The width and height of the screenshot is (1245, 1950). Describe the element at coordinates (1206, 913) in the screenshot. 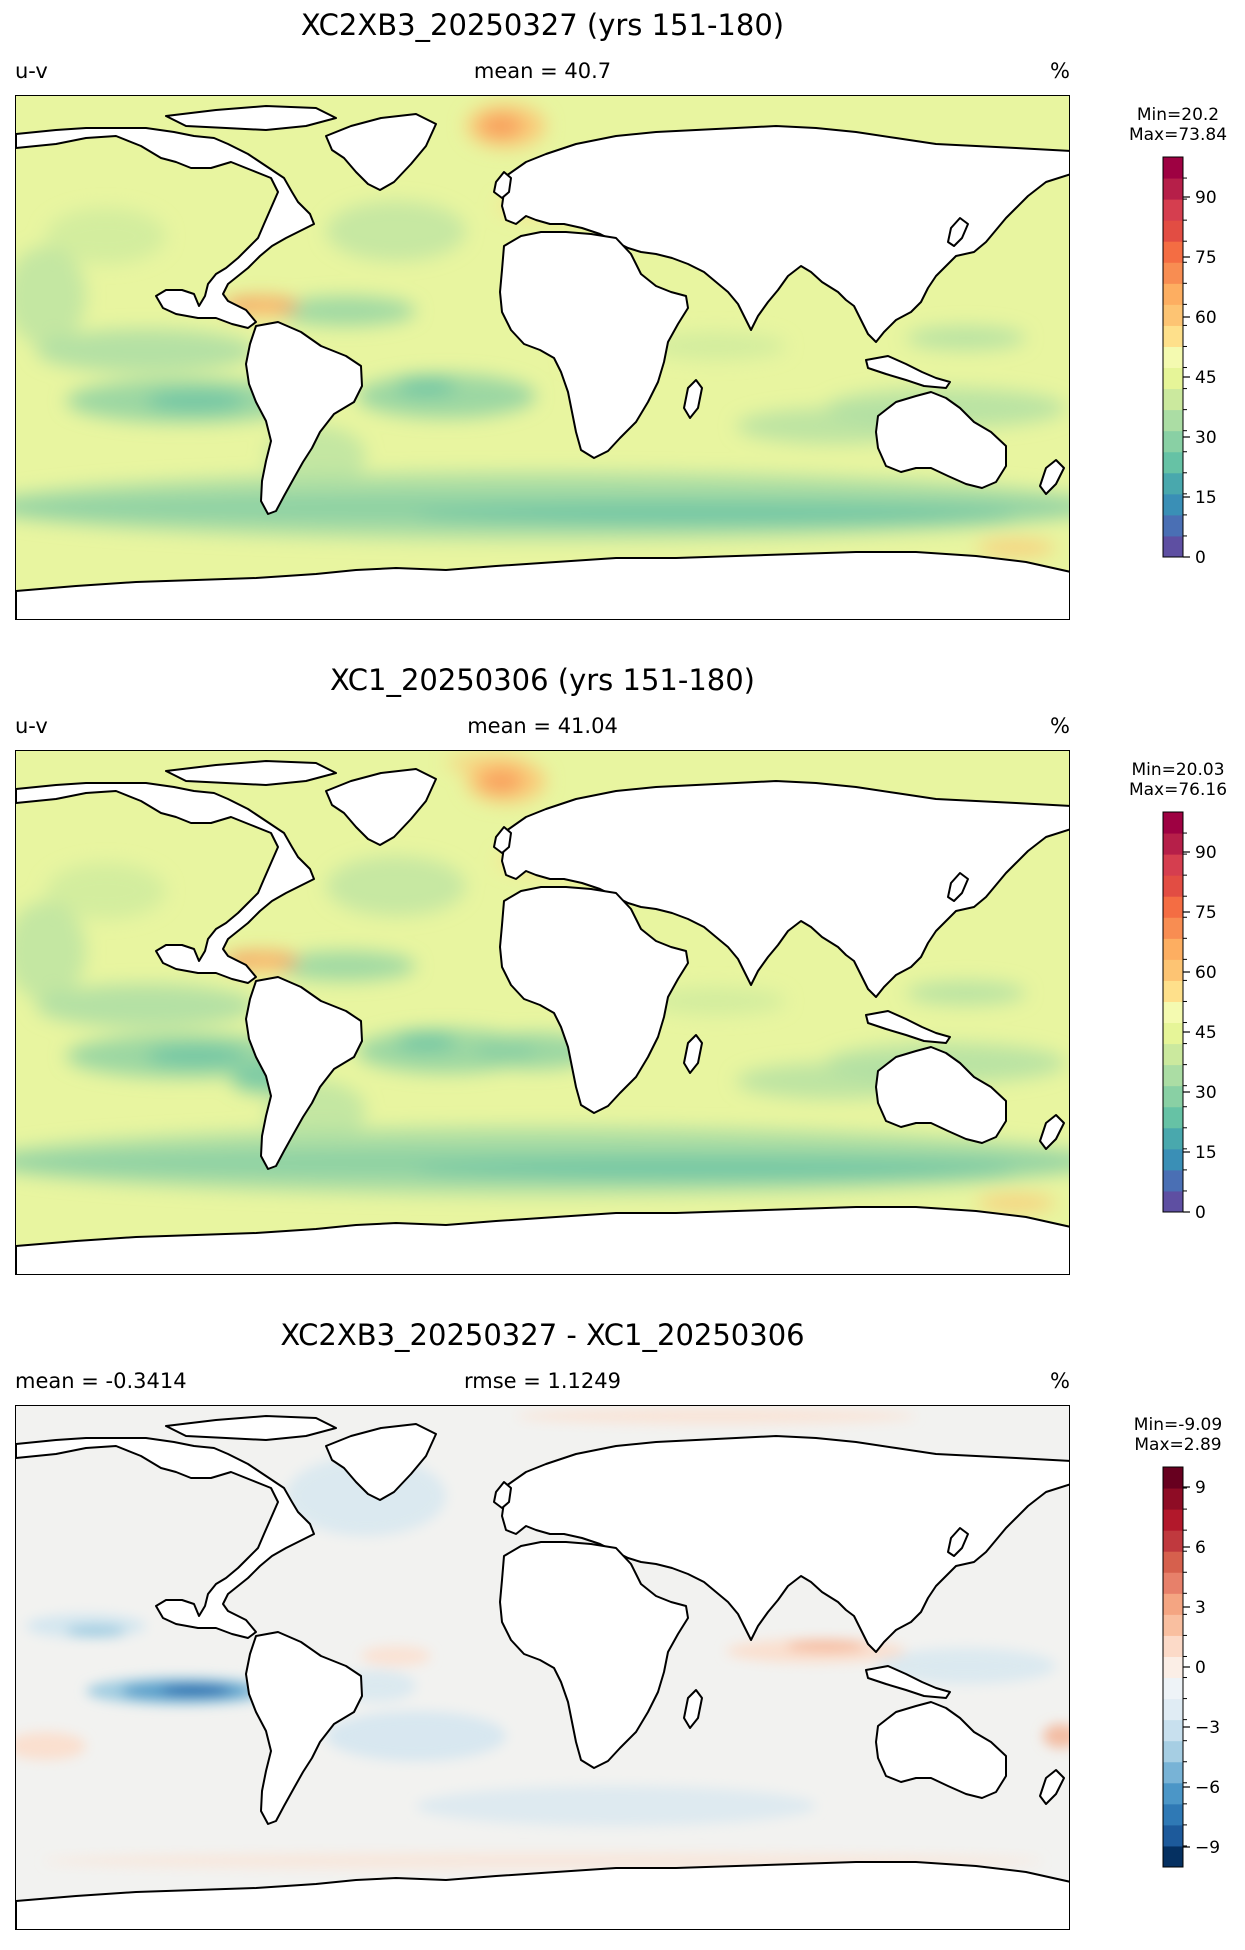

I see `colorbar-tick-label: 75` at that location.